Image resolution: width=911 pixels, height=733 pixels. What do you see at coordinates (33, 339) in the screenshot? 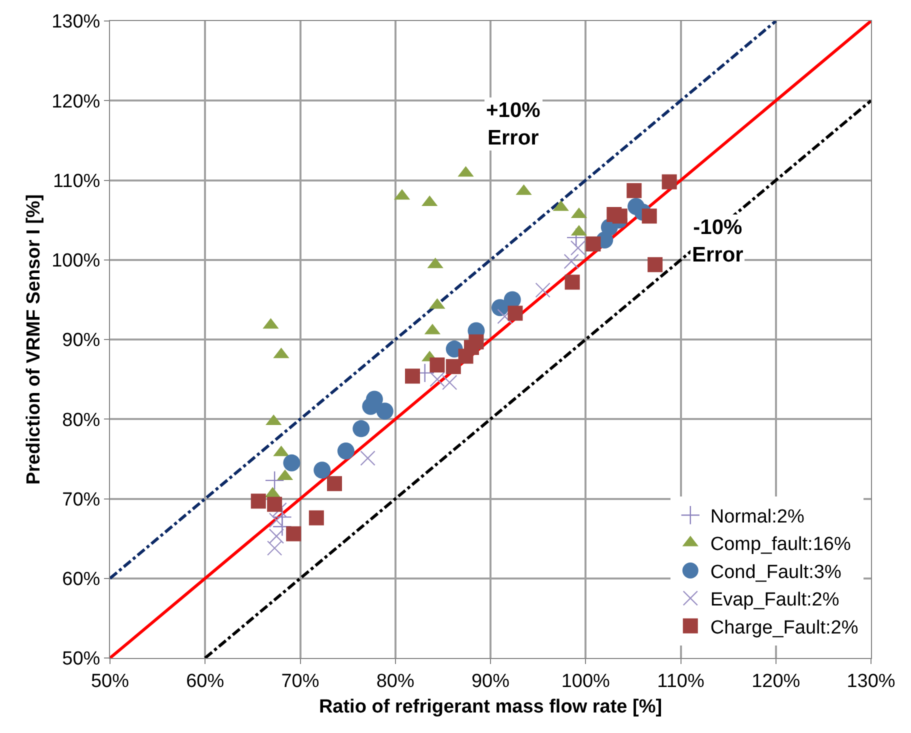
I see `y-axis-title: Prediction of VRMF Sensor I [%]` at bounding box center [33, 339].